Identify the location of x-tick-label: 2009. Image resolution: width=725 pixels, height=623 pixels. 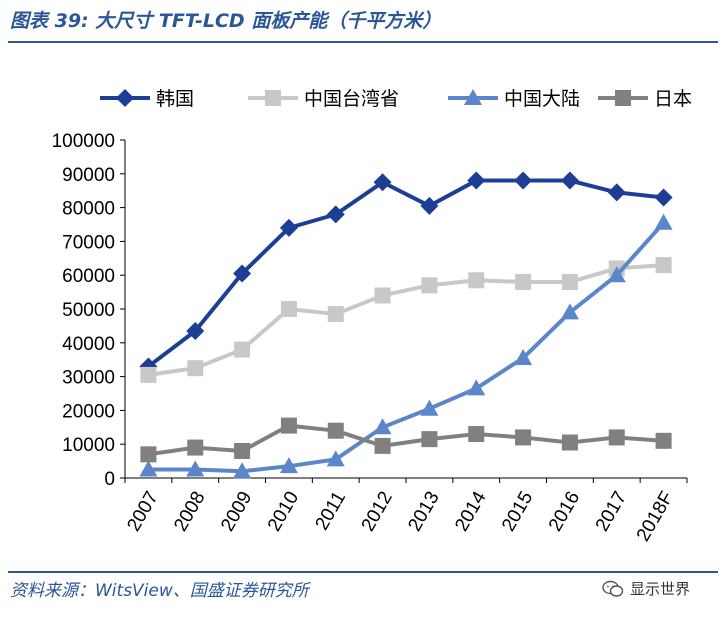
(236, 511).